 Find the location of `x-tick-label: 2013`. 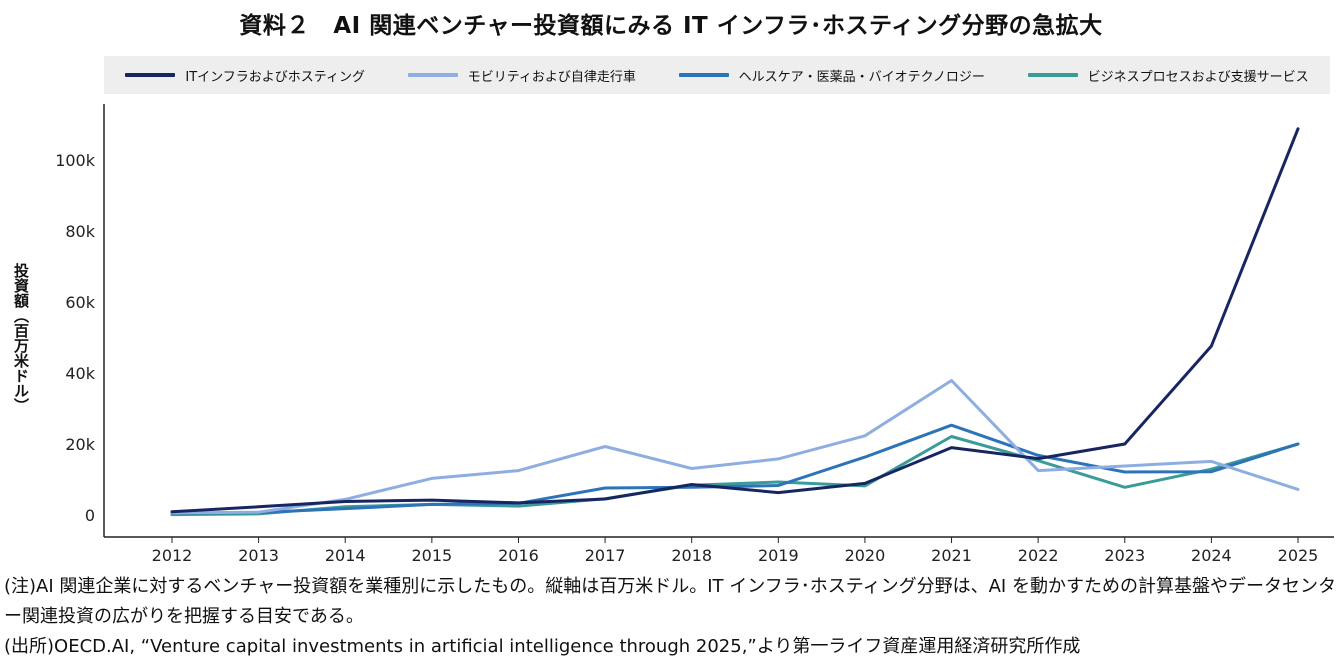

x-tick-label: 2013 is located at coordinates (258, 555).